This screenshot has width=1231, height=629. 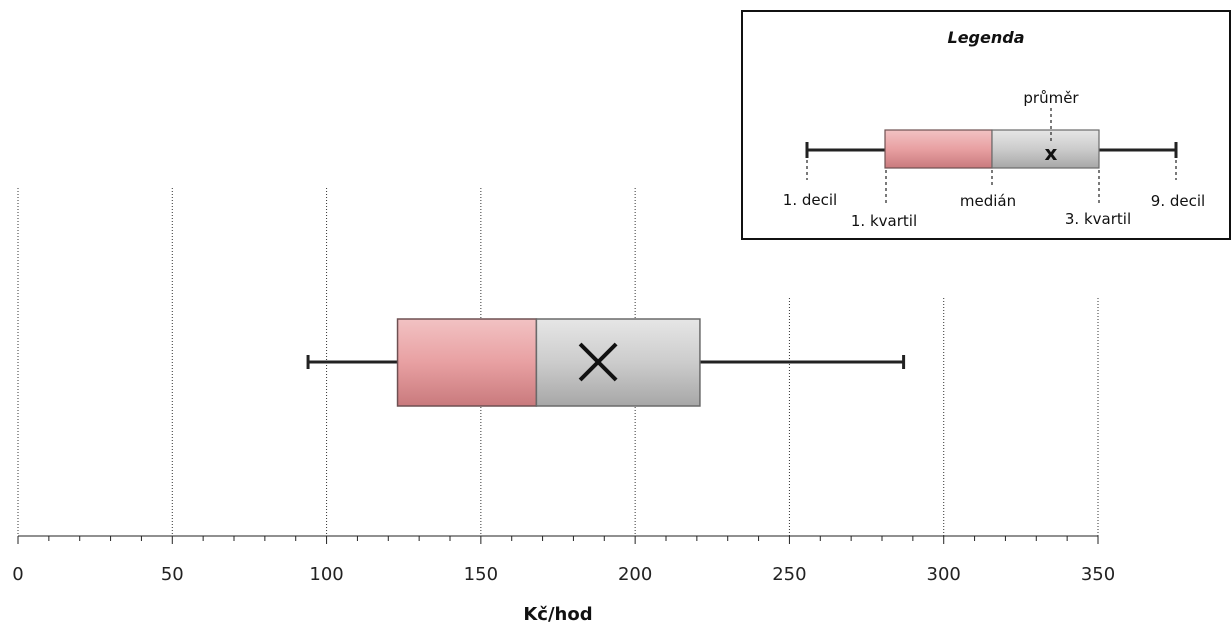 I want to click on legend-box-lower, so click(x=938, y=149).